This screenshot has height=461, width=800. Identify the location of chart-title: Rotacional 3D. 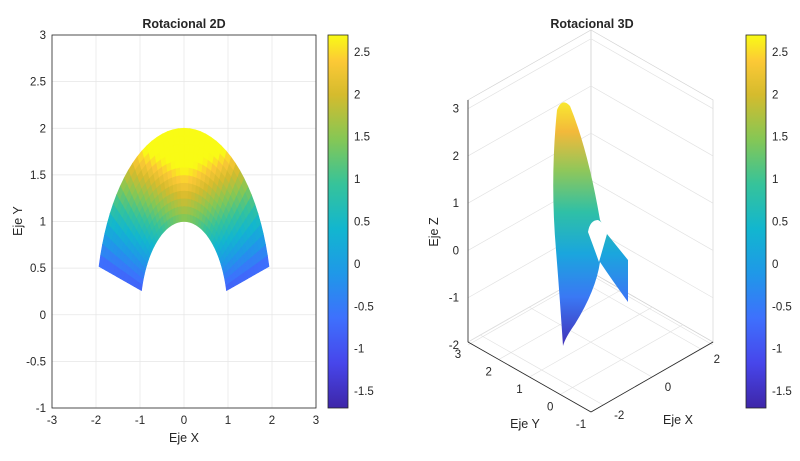
(591, 24).